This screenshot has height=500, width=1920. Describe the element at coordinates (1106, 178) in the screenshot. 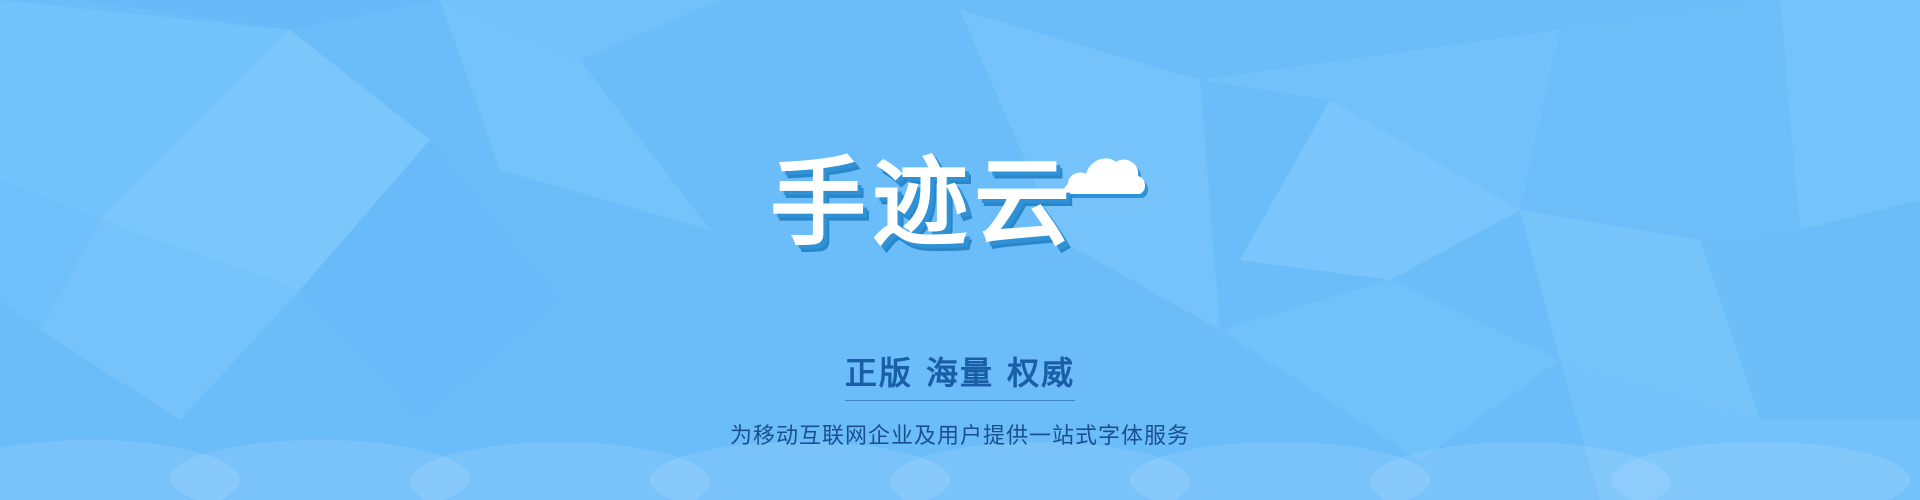

I see `cloud-icon` at that location.